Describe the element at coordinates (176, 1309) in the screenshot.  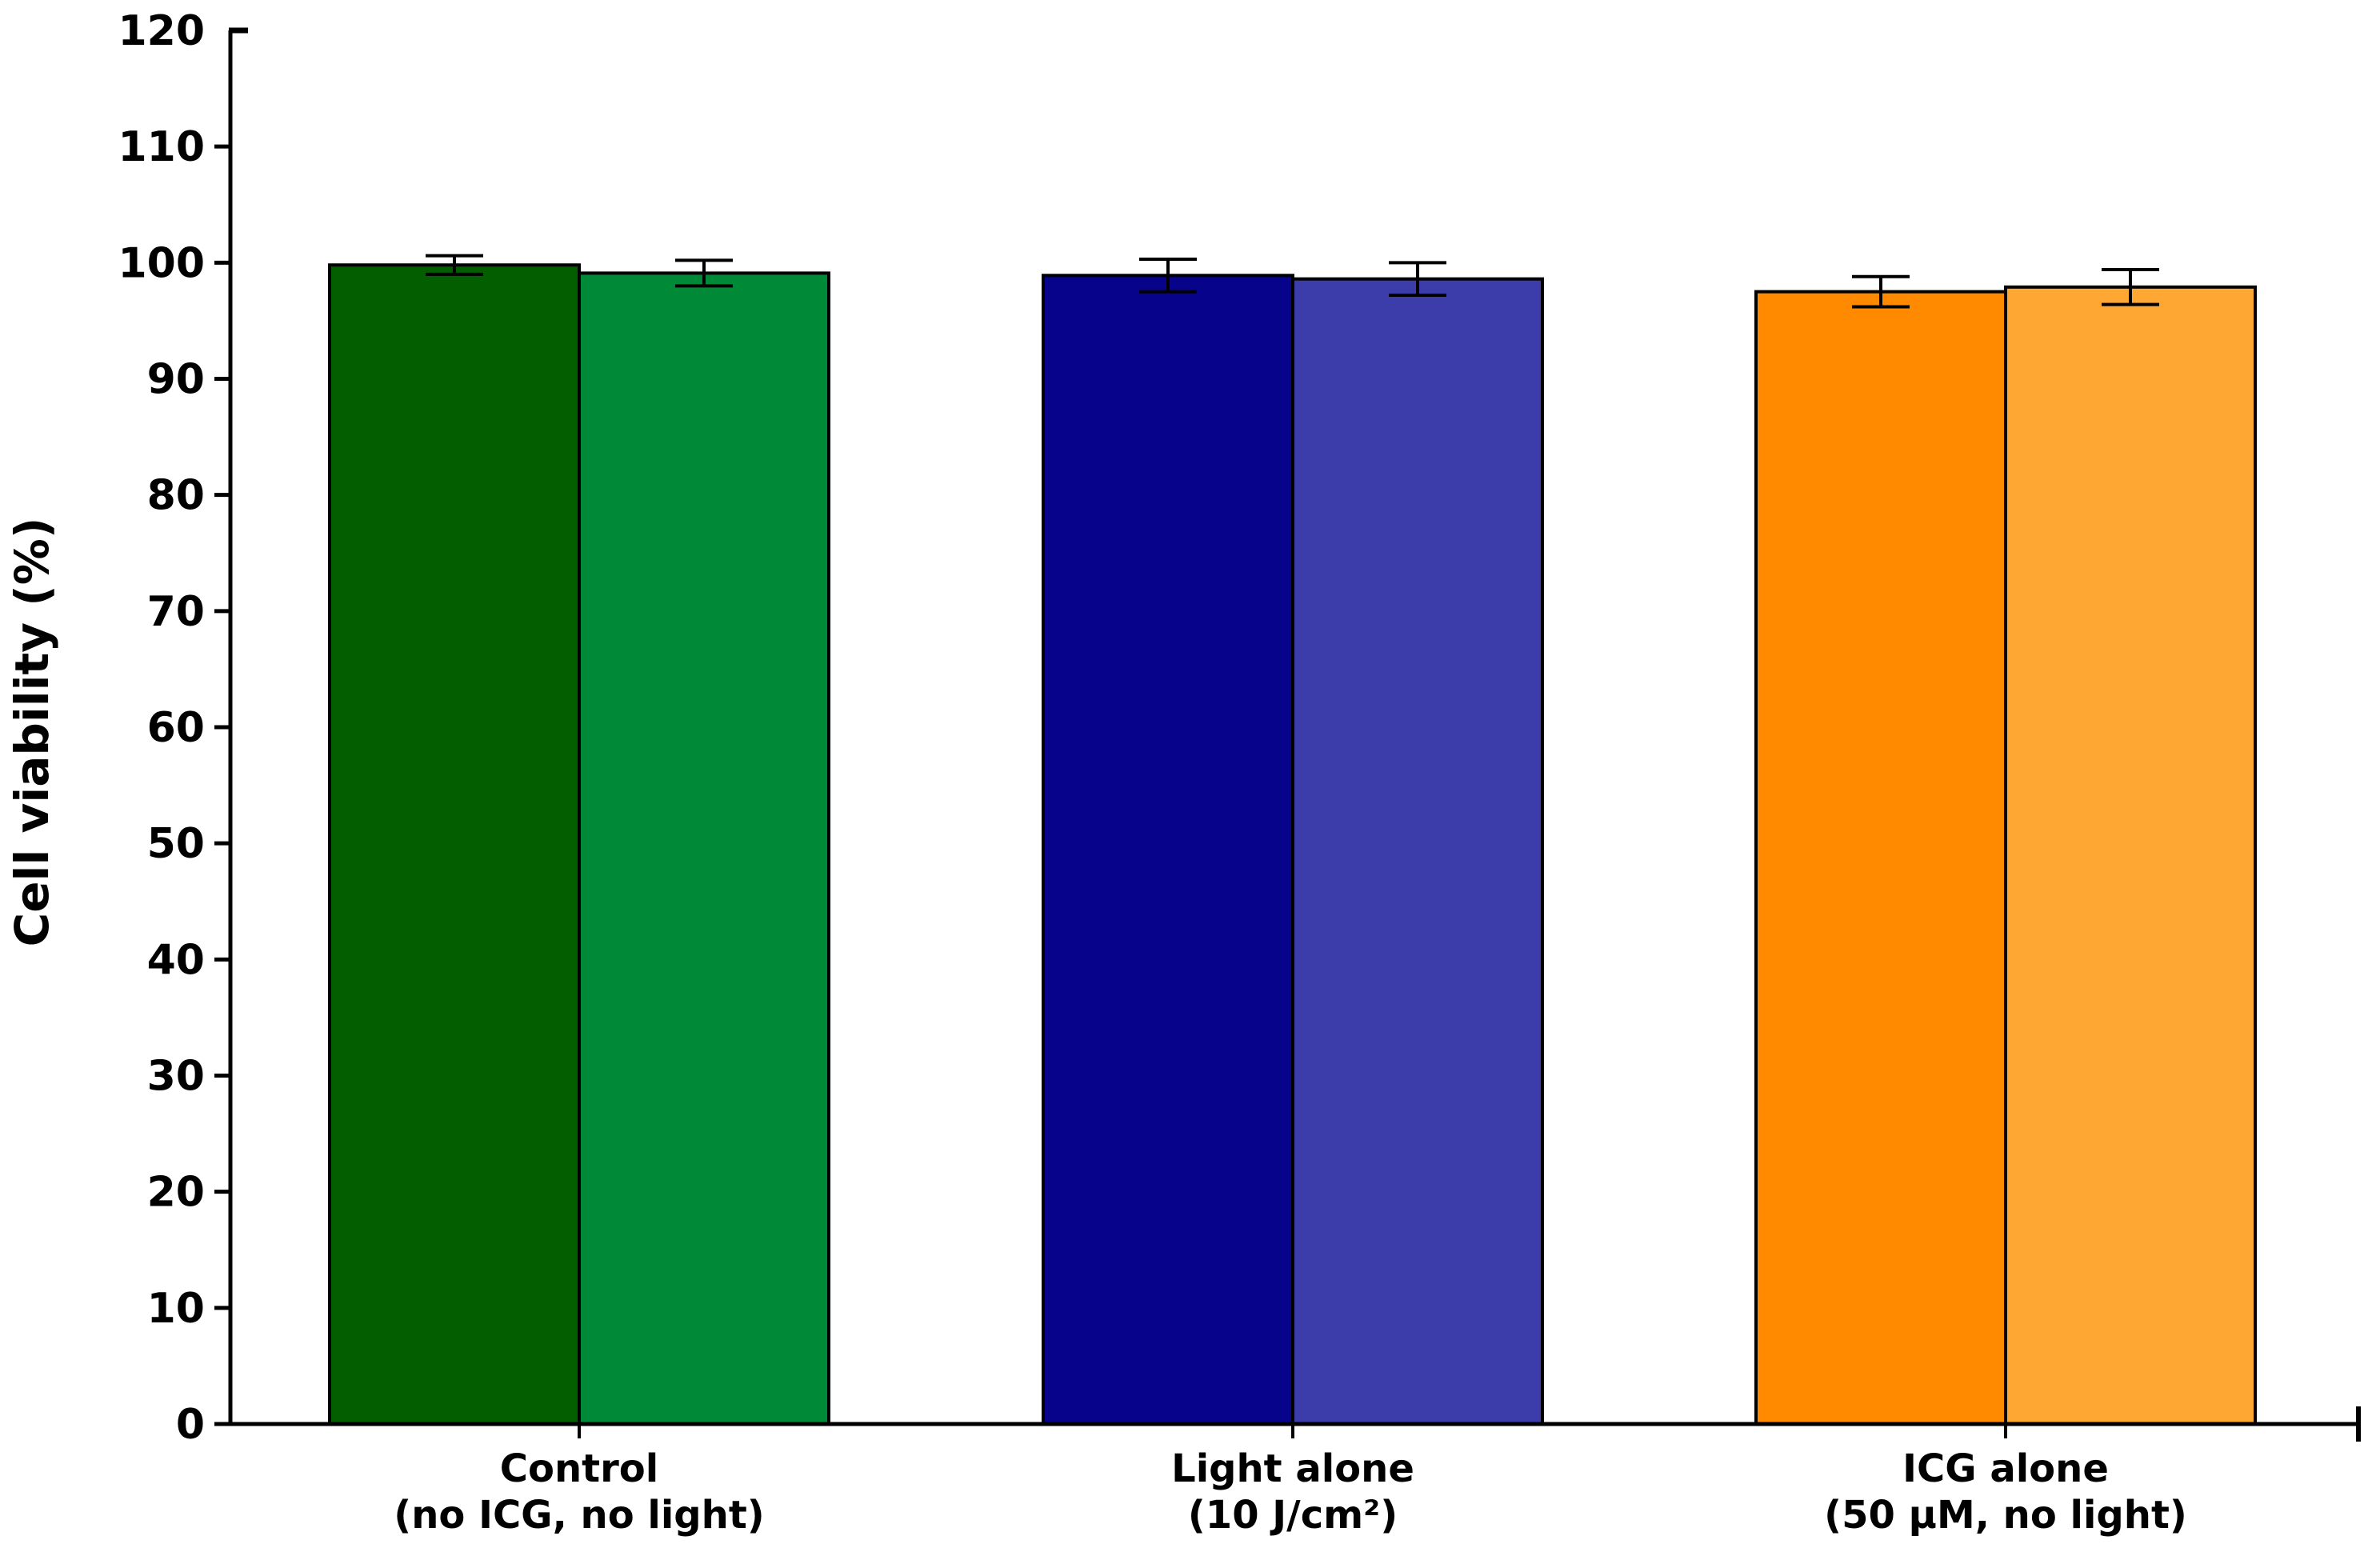
I see `y-tick-label-10: 10` at that location.